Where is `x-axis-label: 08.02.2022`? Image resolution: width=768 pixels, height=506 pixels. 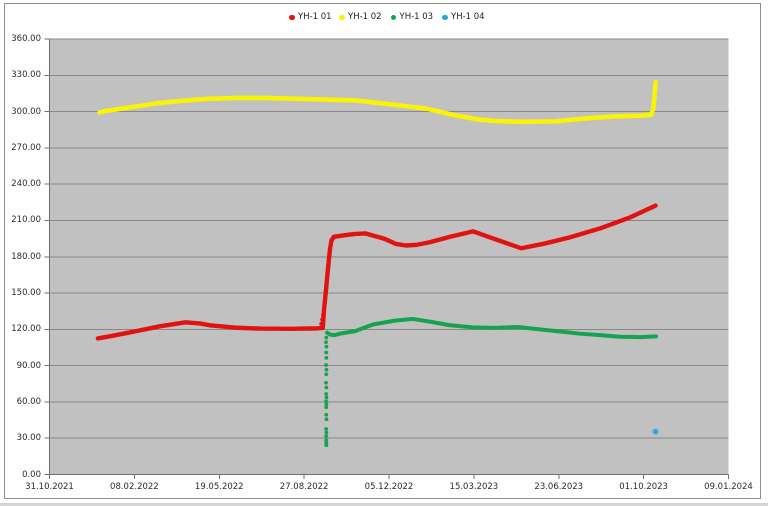
x-axis-label: 08.02.2022 is located at coordinates (134, 487).